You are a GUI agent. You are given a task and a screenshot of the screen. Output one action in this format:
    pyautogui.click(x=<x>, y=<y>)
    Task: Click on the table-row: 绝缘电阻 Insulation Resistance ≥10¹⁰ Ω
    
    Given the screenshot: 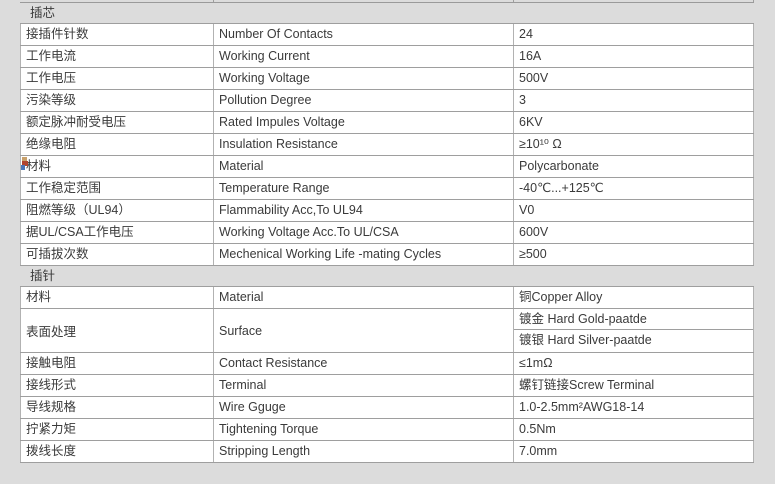 What is the action you would take?
    pyautogui.click(x=387, y=145)
    